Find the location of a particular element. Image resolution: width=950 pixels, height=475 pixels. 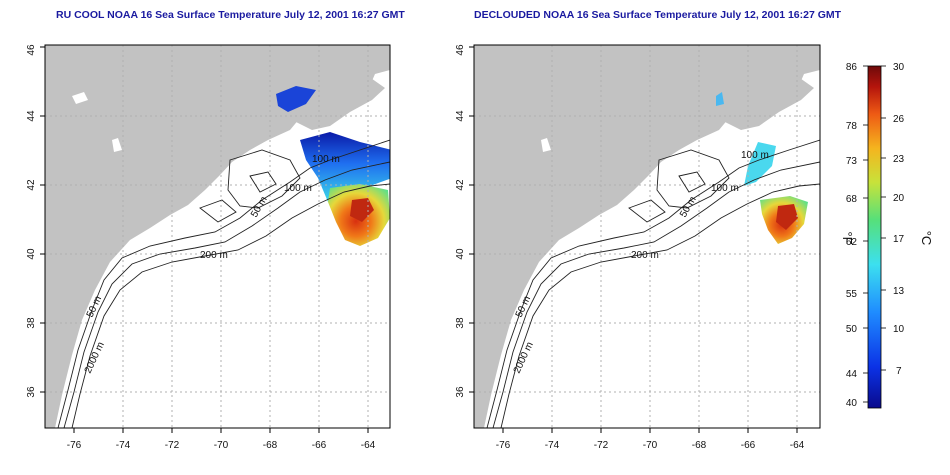

c-tick-label: 20 is located at coordinates (899, 198).